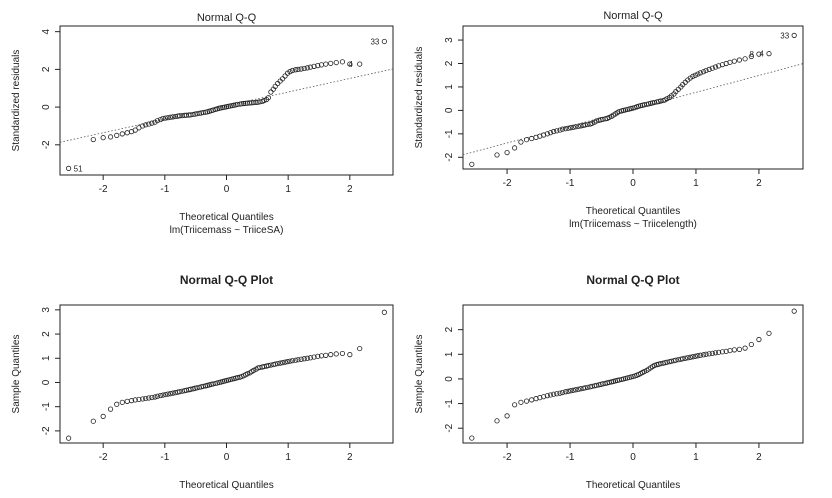 This screenshot has width=832, height=498. What do you see at coordinates (633, 224) in the screenshot?
I see `chart-subtitle: lm(Triicemass ~ Triicelength)` at bounding box center [633, 224].